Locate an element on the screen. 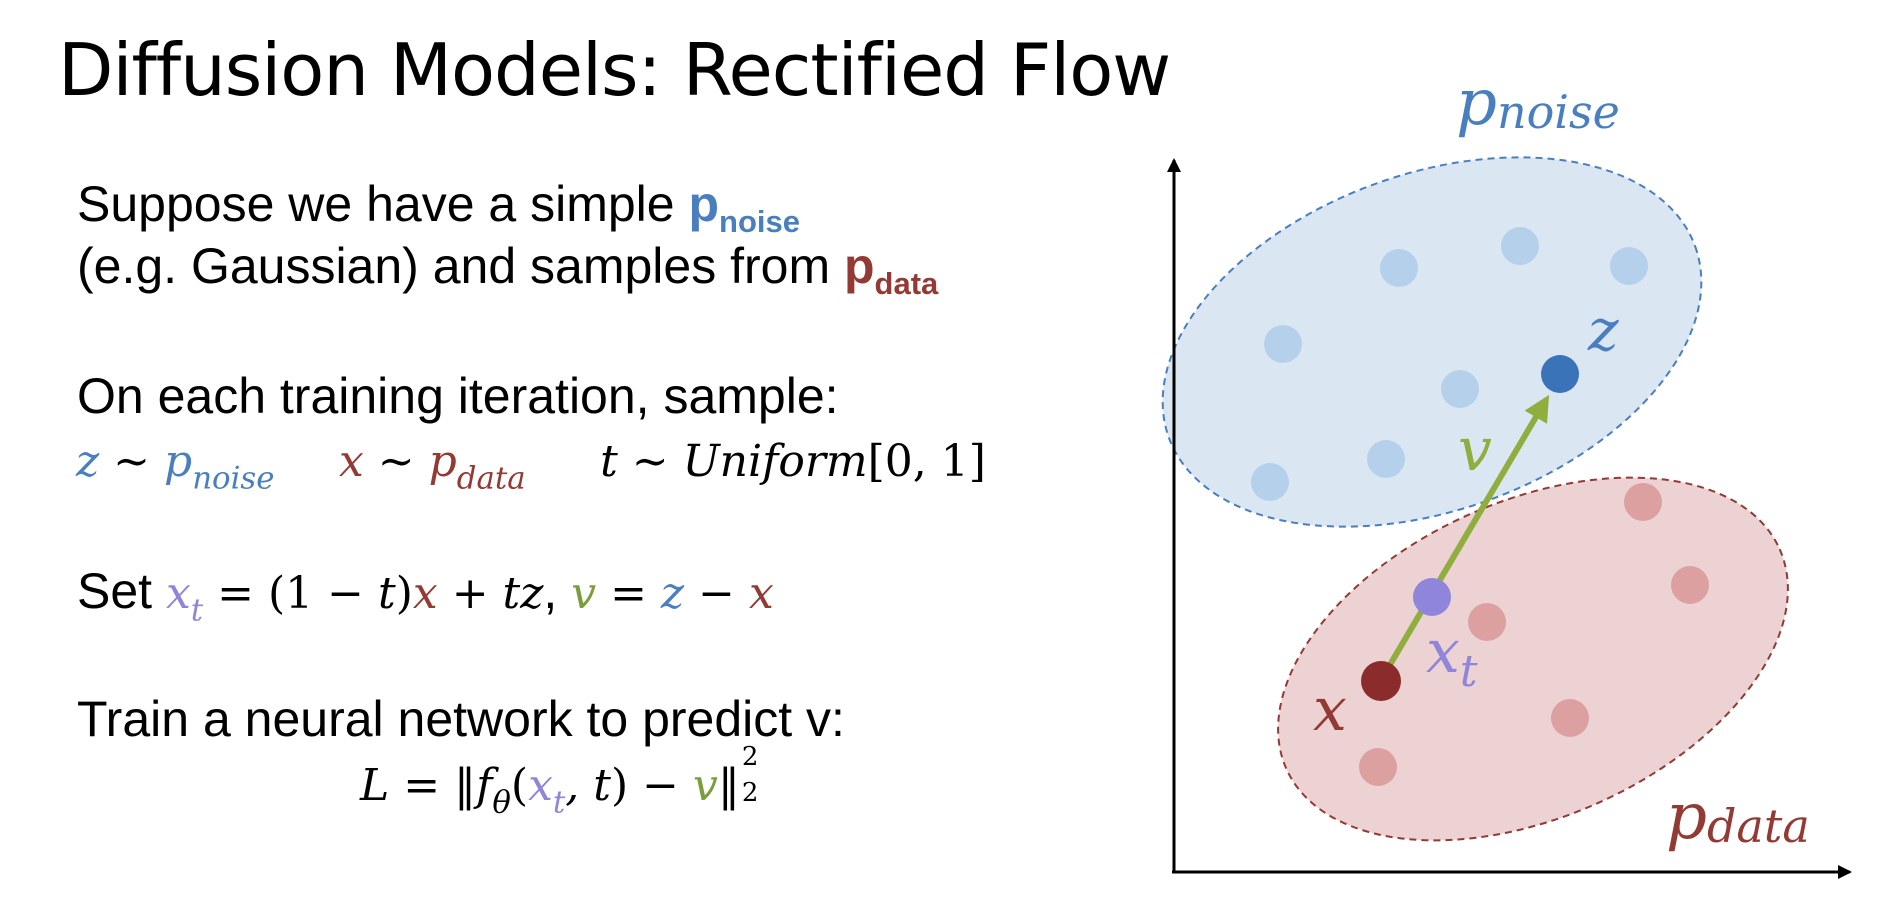  t-sample: t ~ Uniform[0, 1] is located at coordinates (793, 461).